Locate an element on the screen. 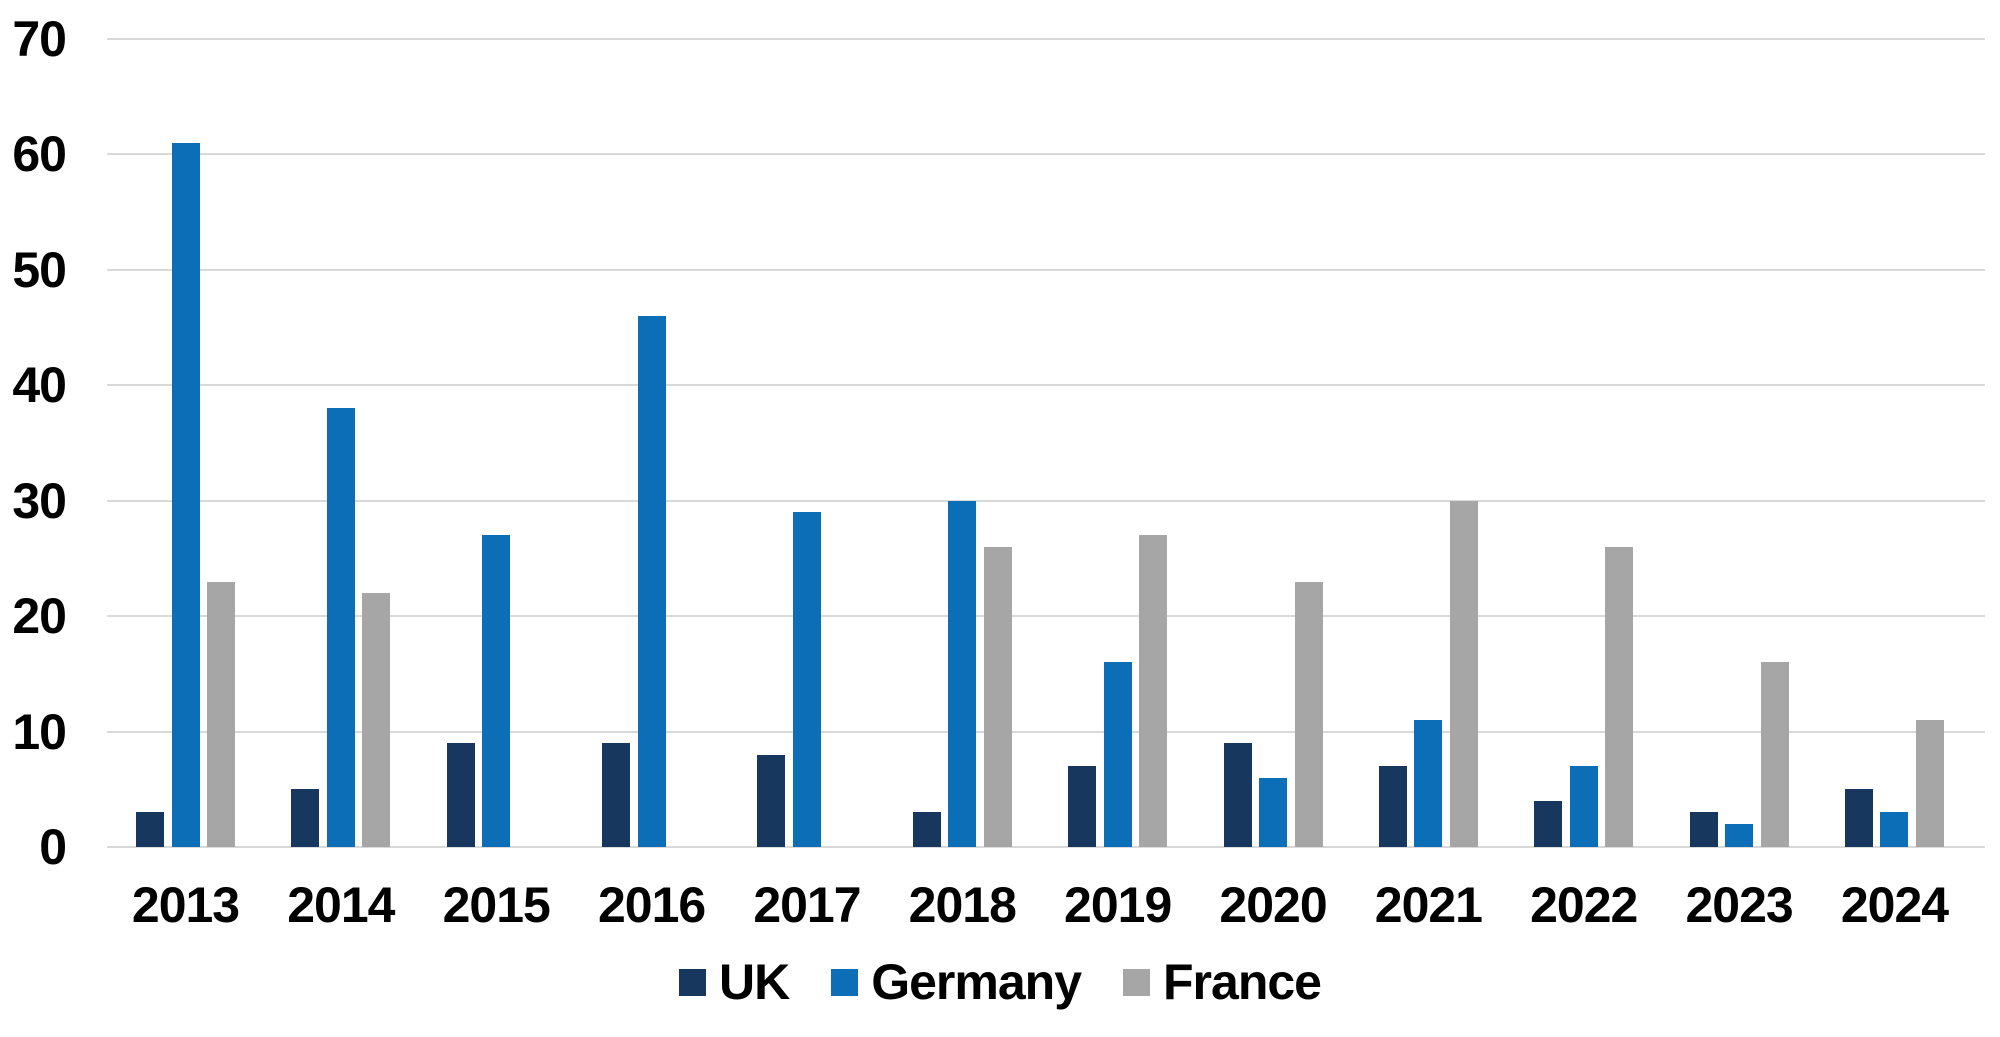 Image resolution: width=2000 pixels, height=1037 pixels. bar-france-2024 is located at coordinates (1929, 783).